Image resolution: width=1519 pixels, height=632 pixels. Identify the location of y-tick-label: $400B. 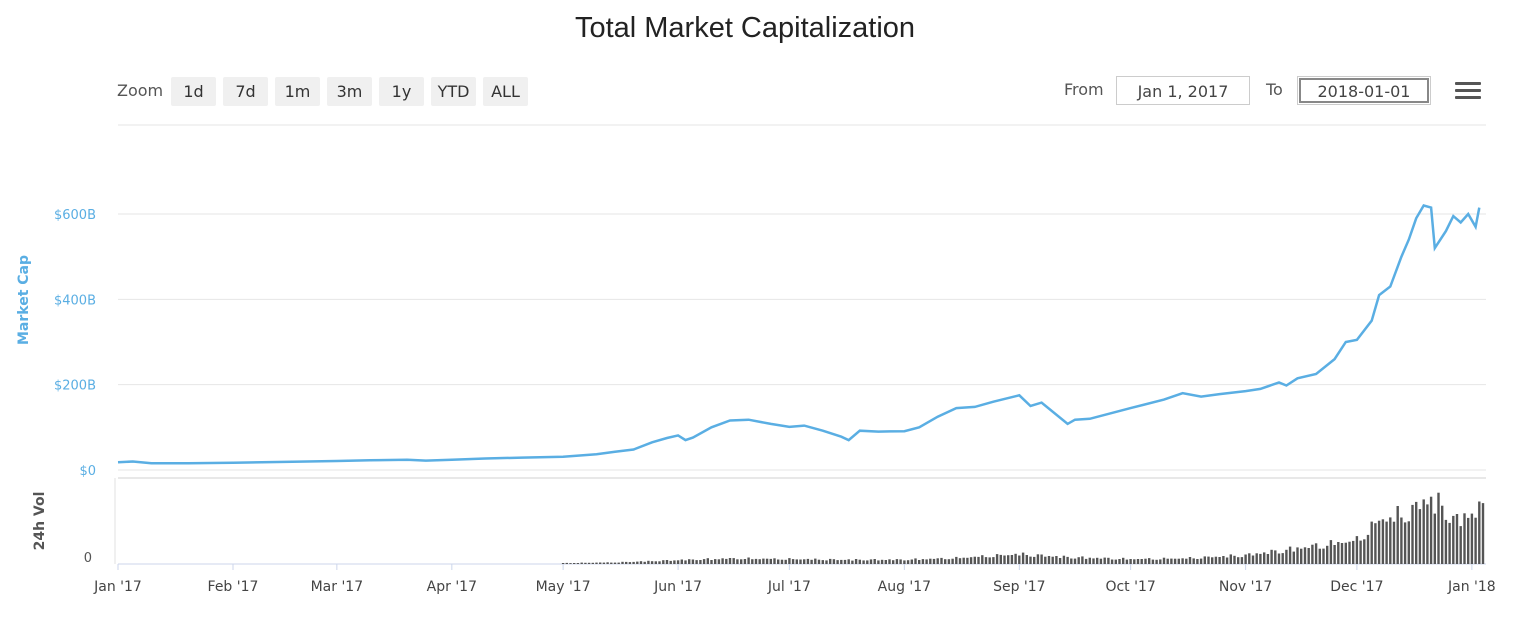
(75, 300).